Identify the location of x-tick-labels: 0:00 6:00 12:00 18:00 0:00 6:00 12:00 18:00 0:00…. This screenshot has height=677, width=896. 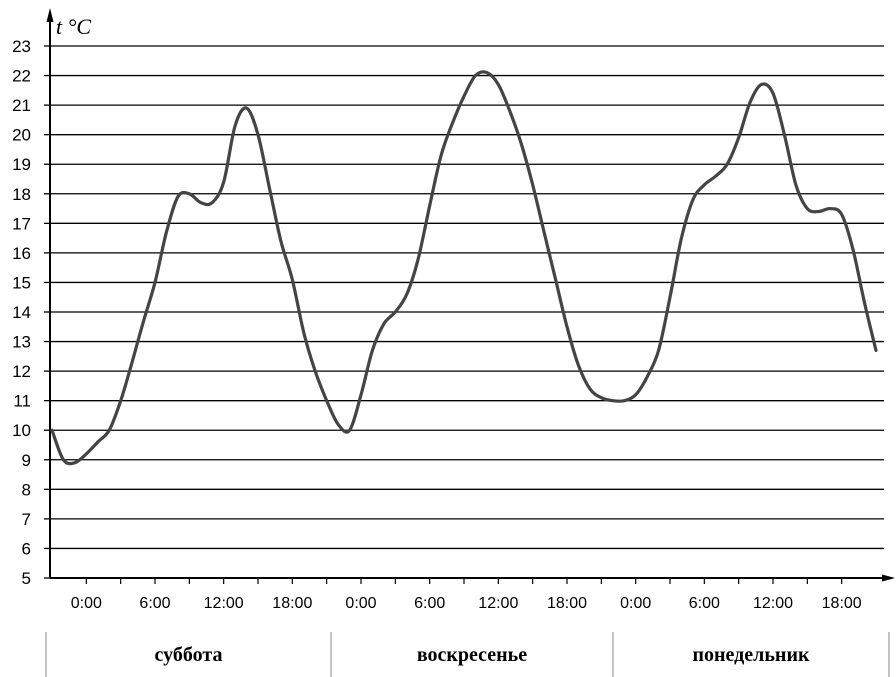
(466, 595).